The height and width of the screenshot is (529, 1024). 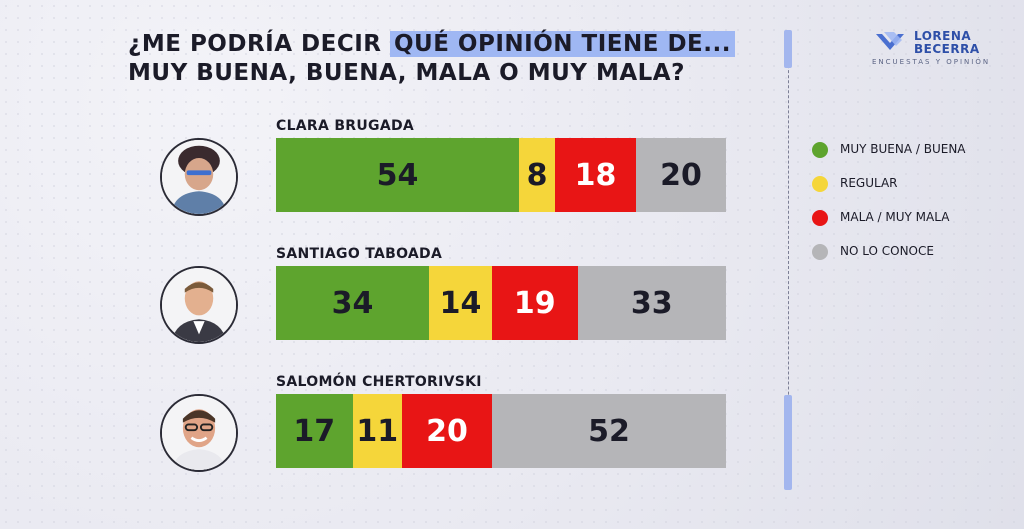 I want to click on logo-name: LORENA BECERRA, so click(x=947, y=43).